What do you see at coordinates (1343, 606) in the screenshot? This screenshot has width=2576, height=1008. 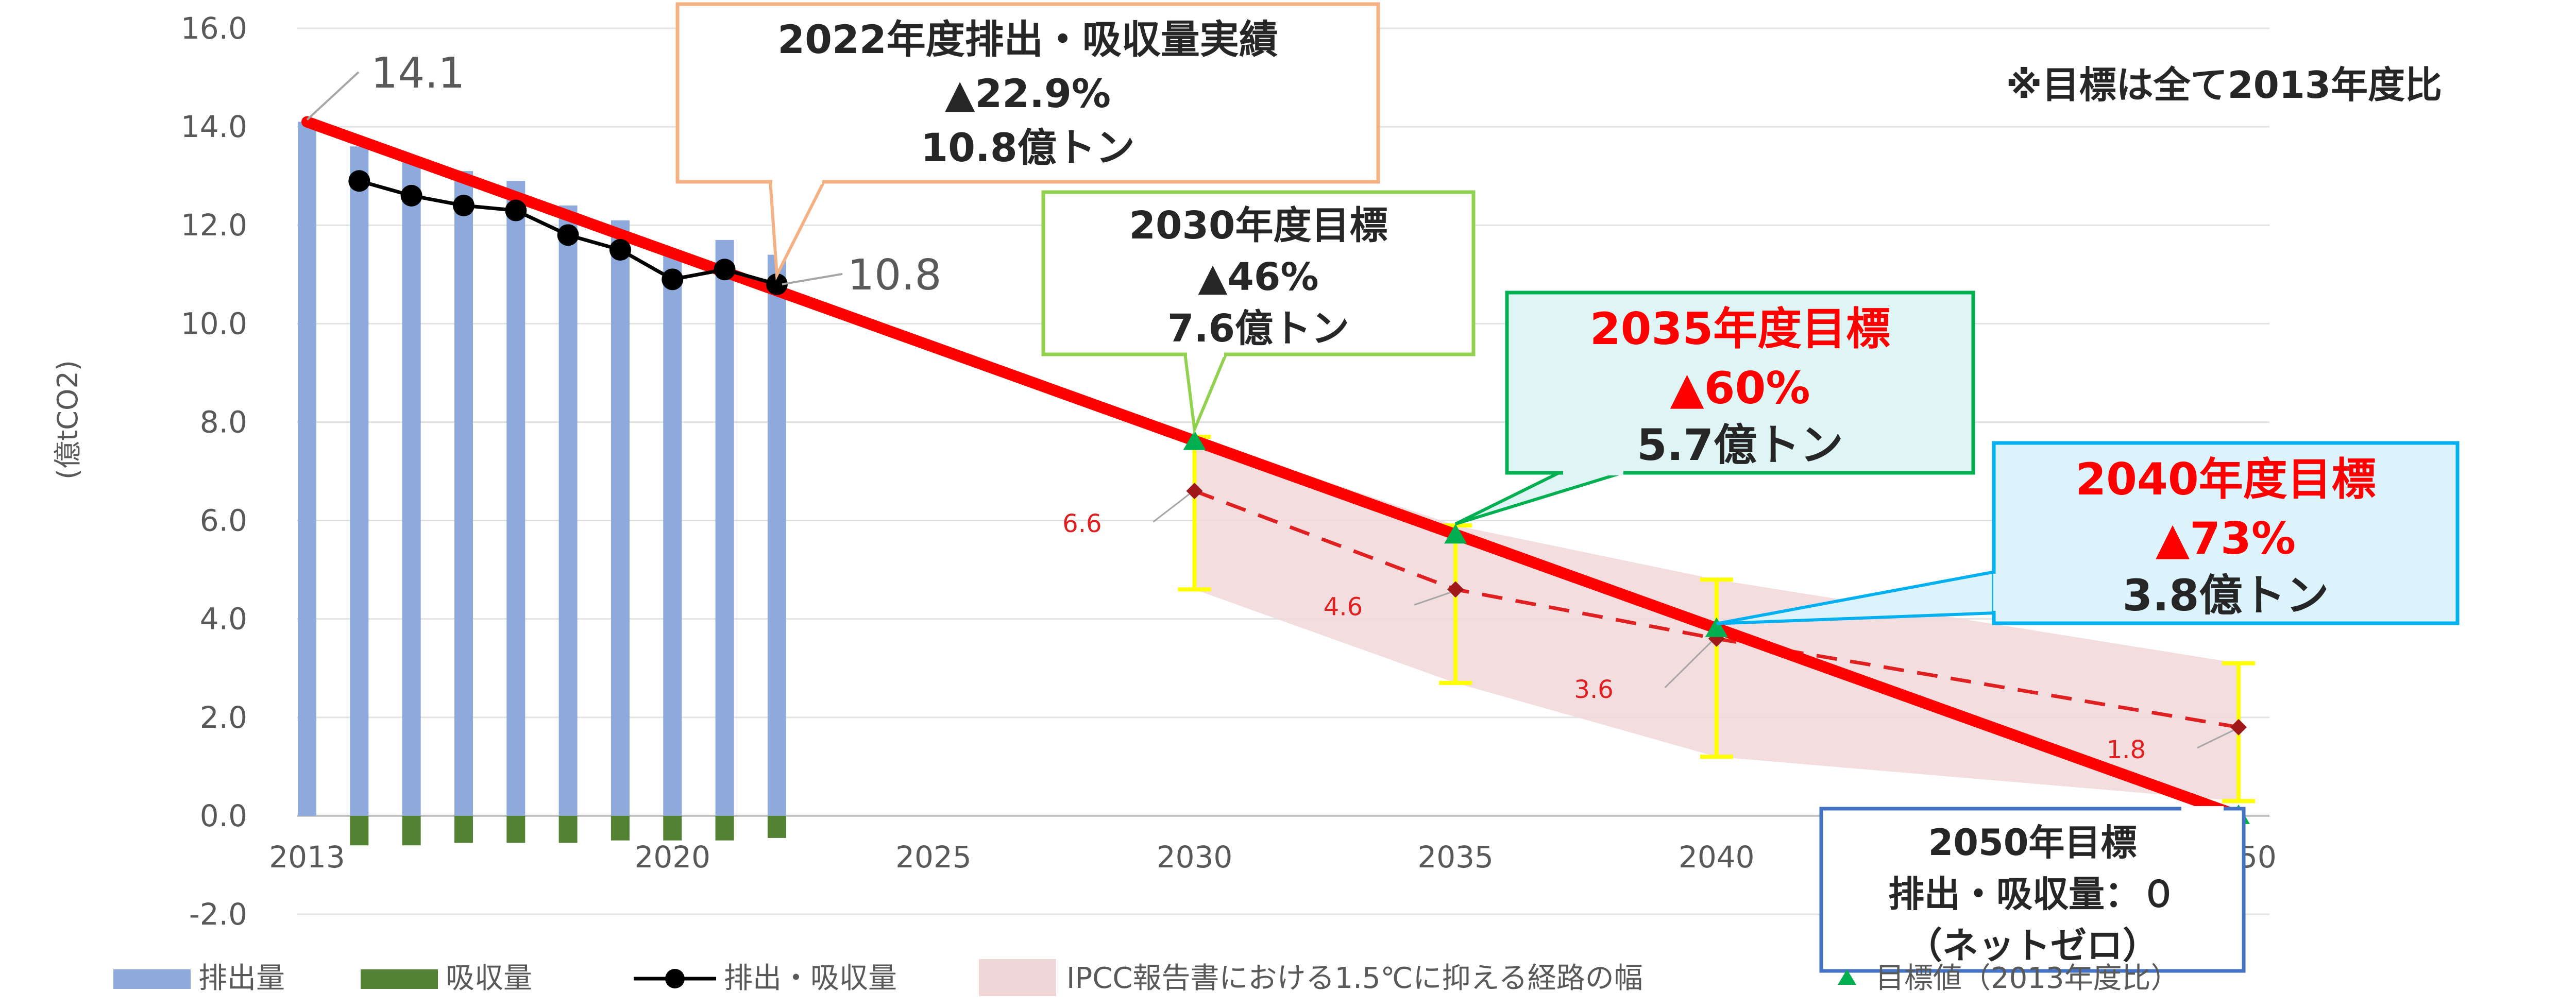 I see `ipcc-value-label: 4.6` at bounding box center [1343, 606].